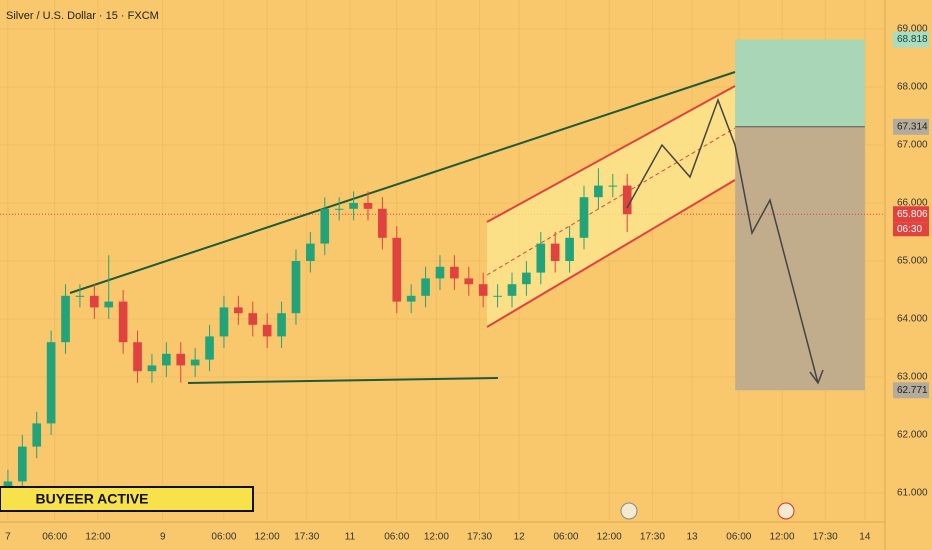 The width and height of the screenshot is (932, 550). What do you see at coordinates (816, 377) in the screenshot?
I see `projection-arrow` at bounding box center [816, 377].